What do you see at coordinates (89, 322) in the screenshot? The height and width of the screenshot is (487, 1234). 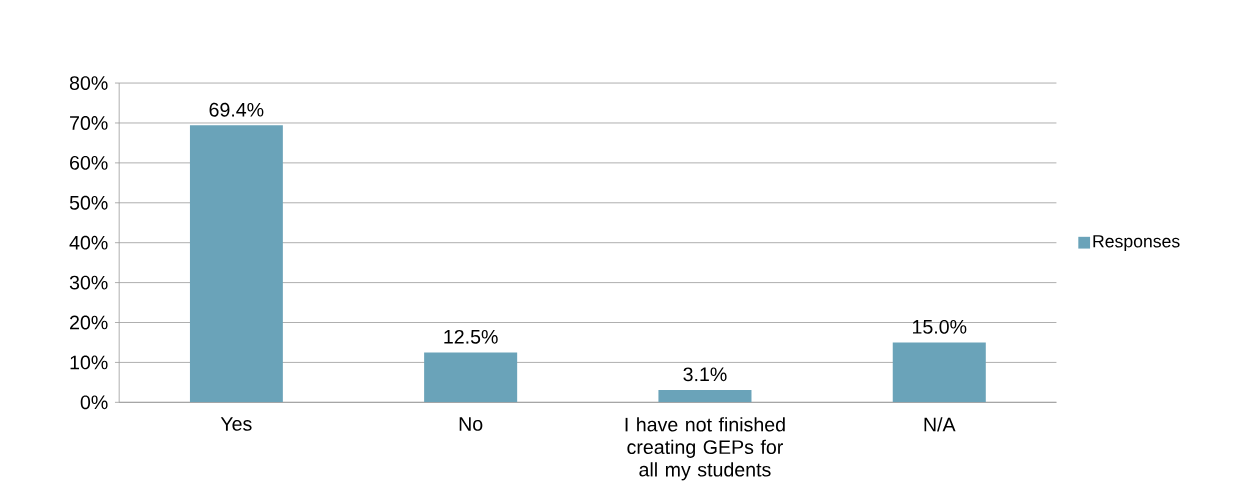 I see `y-tick-label: 20%` at bounding box center [89, 322].